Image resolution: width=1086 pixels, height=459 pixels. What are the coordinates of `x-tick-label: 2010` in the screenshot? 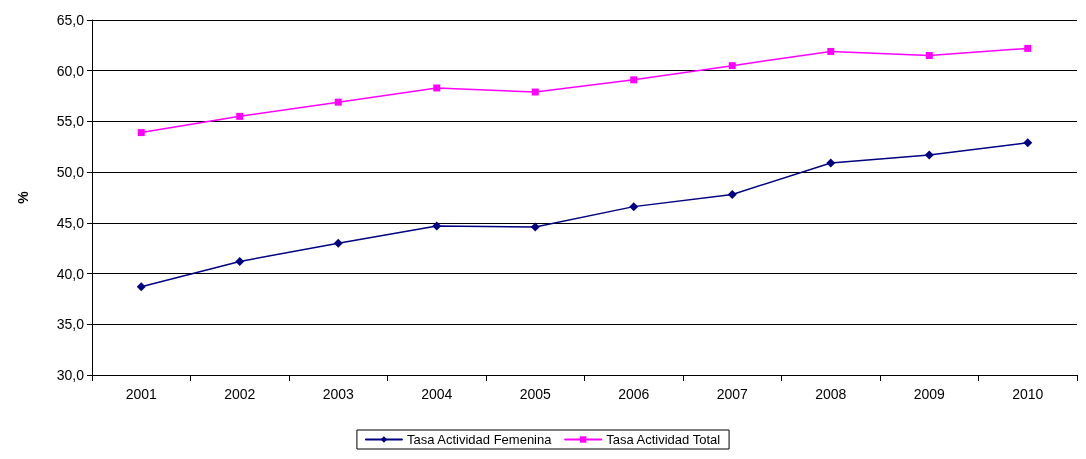 It's located at (1028, 394).